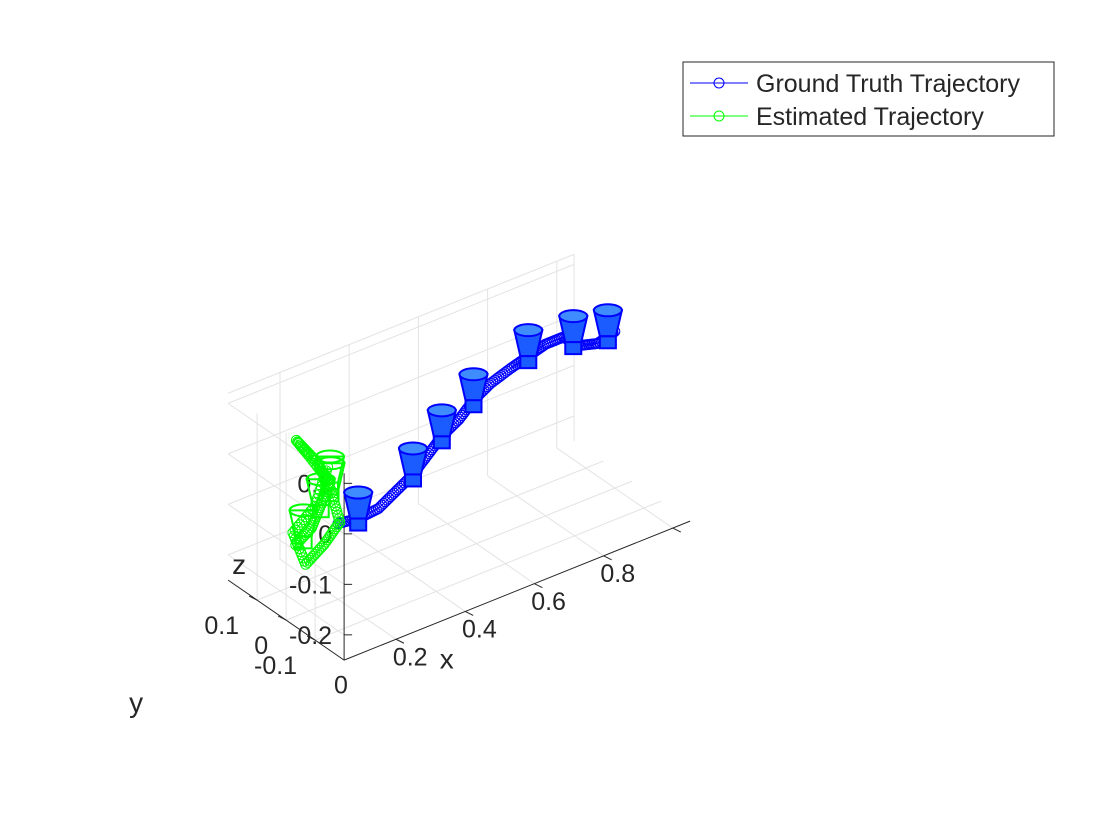 This screenshot has height=840, width=1120. What do you see at coordinates (221, 626) in the screenshot?
I see `y-tick-label: 0.1` at bounding box center [221, 626].